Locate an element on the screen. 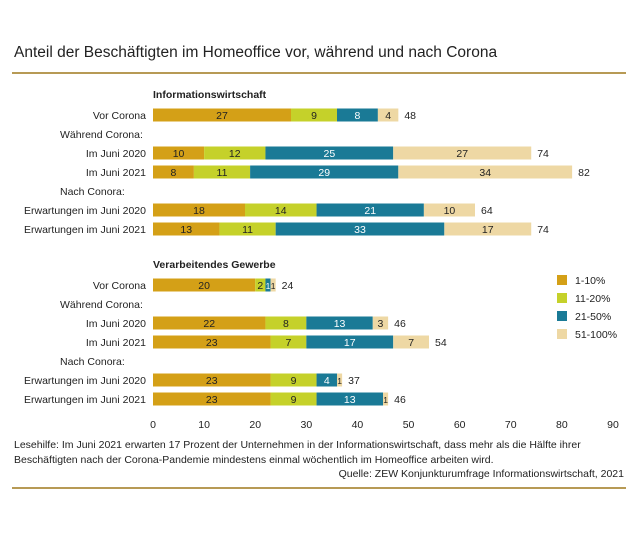 This screenshot has width=640, height=537. data-label: 3 is located at coordinates (381, 324).